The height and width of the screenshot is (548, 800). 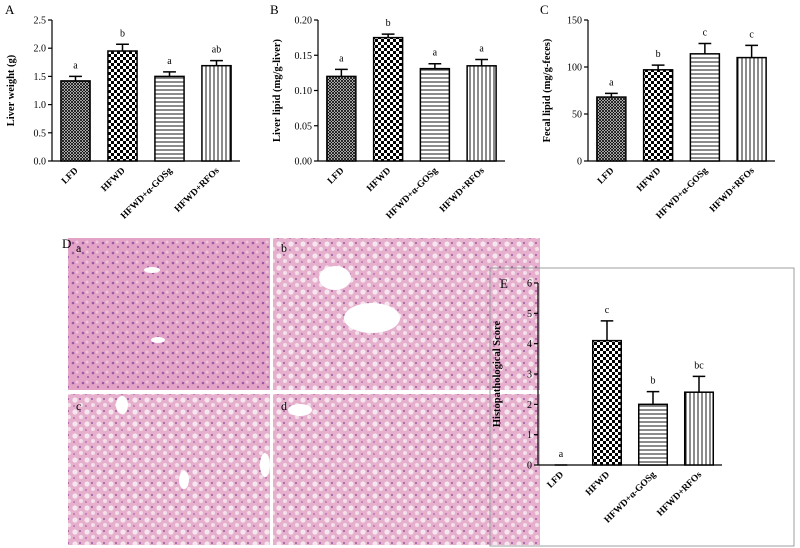 I want to click on y-tick-label: 4, so click(x=529, y=344).